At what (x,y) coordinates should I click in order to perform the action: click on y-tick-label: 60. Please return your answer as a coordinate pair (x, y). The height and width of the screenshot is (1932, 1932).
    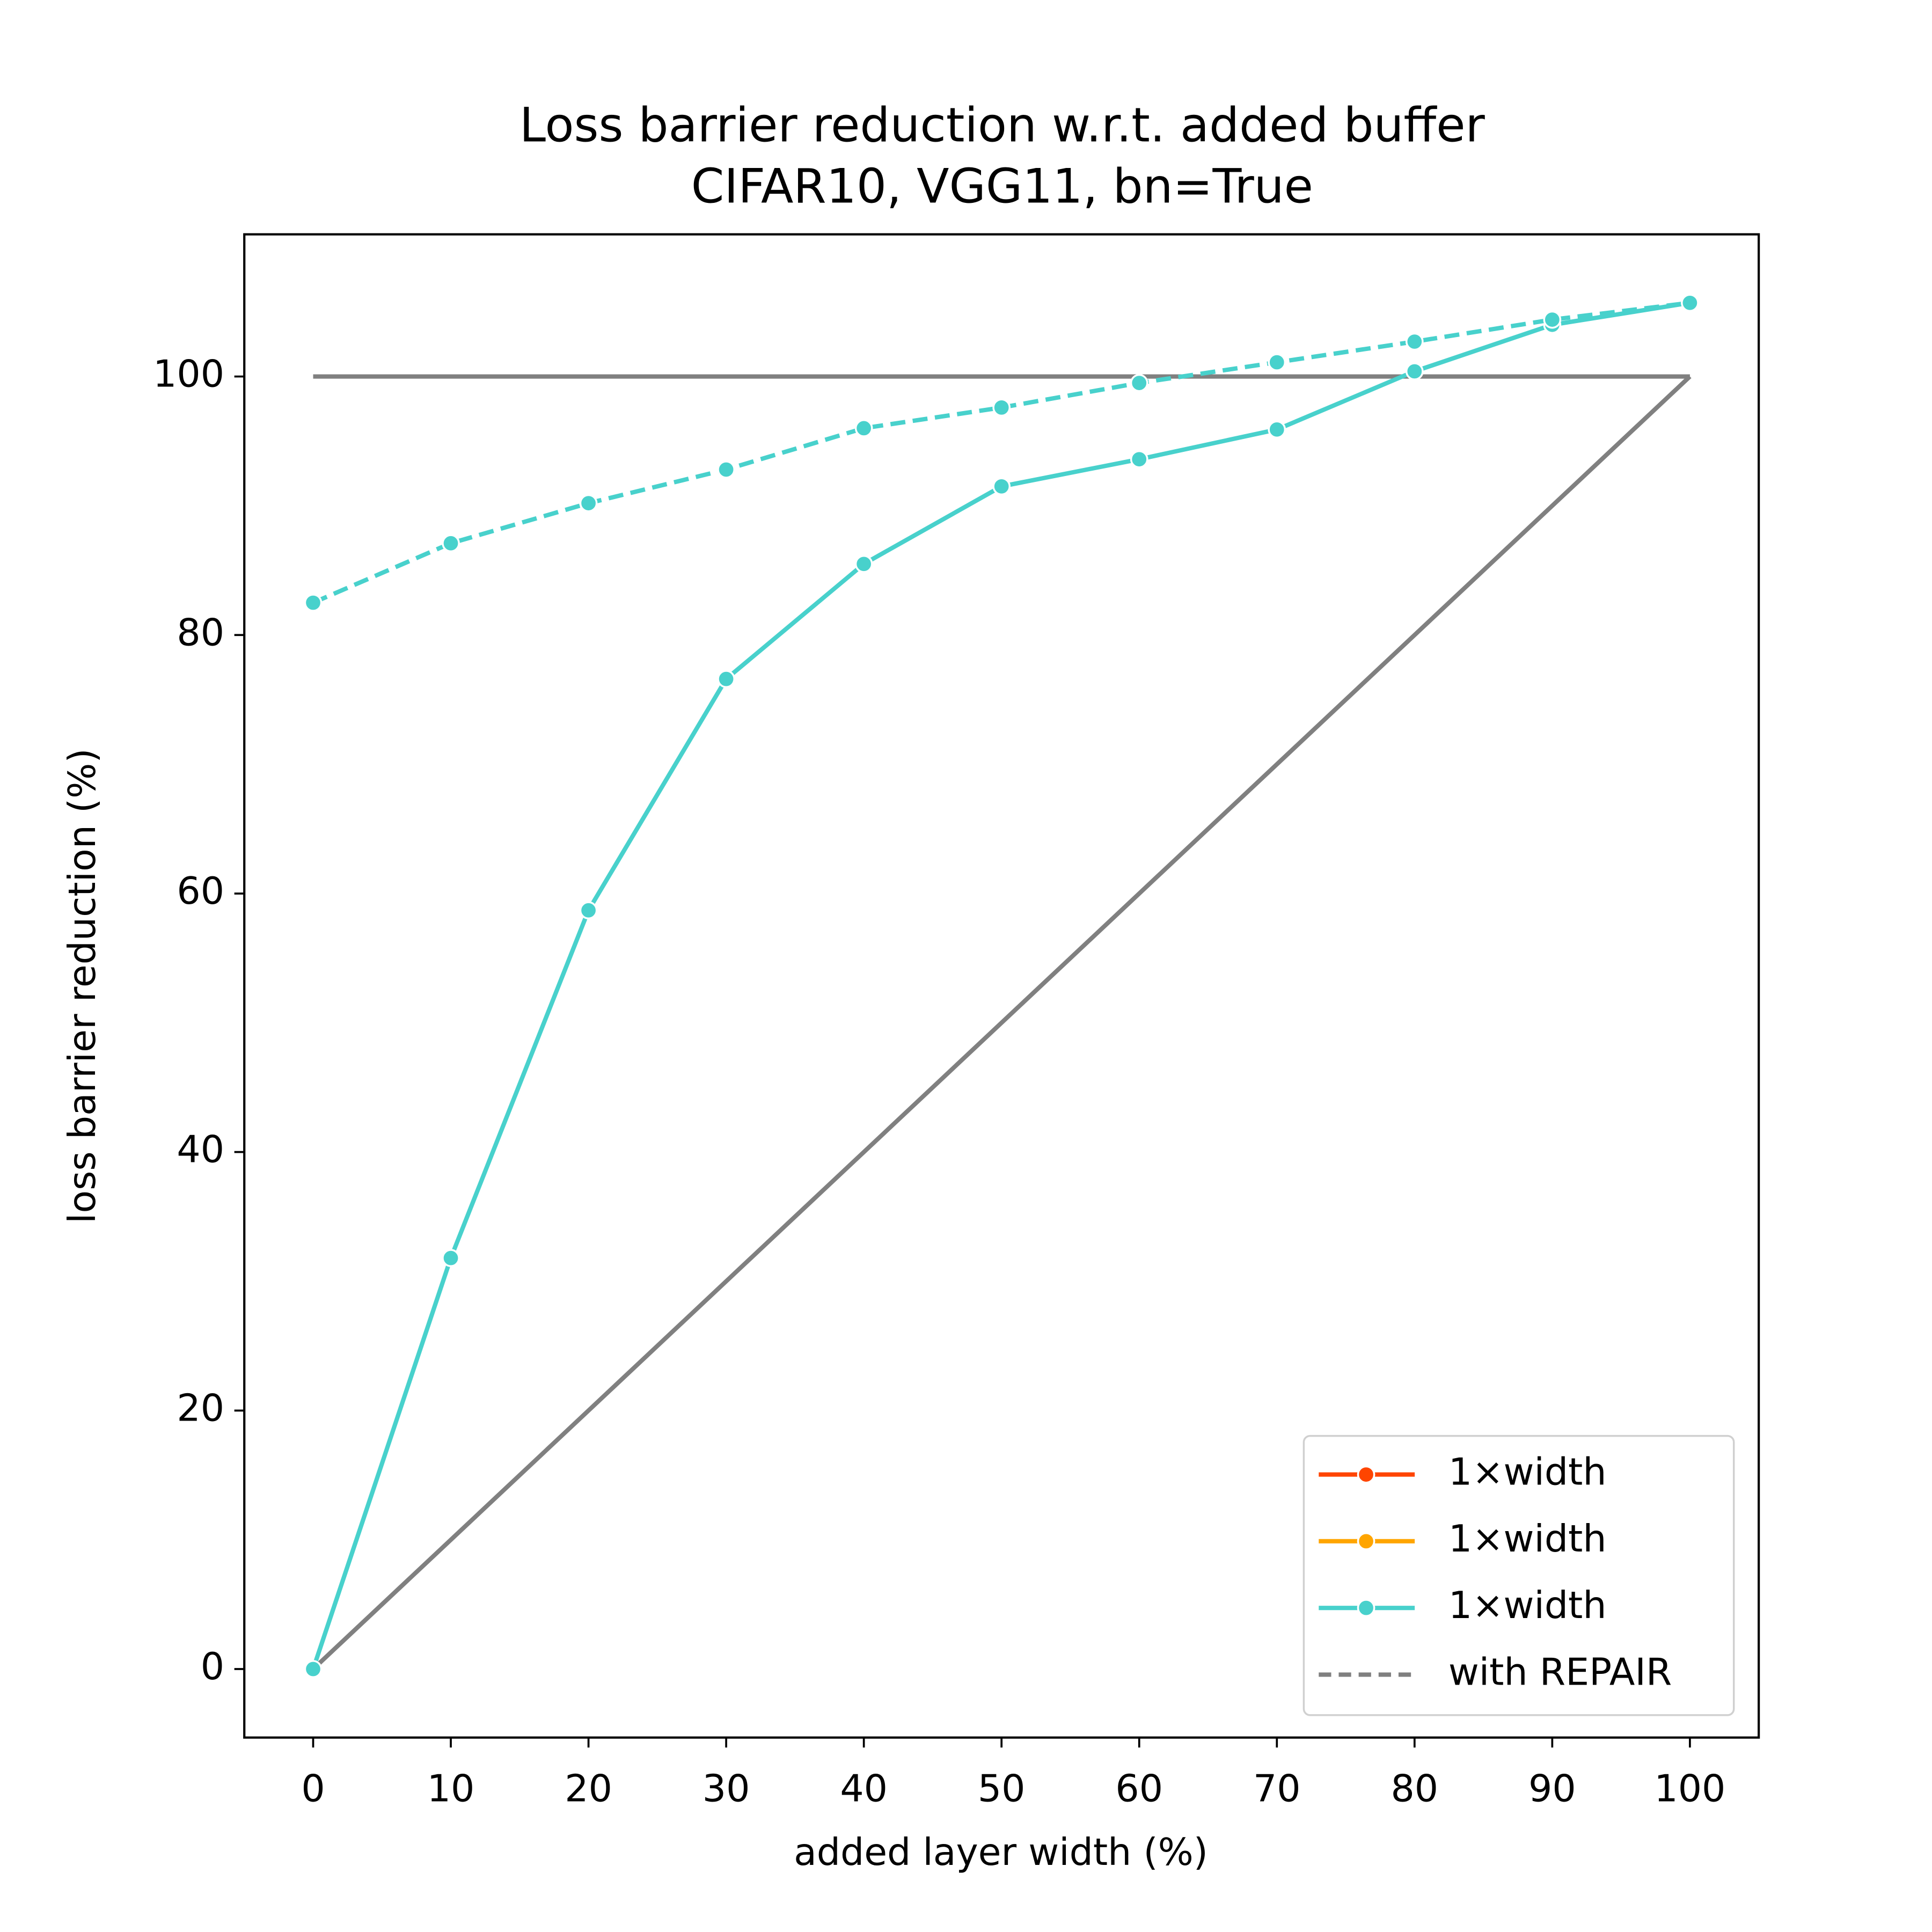
    Looking at the image, I should click on (200, 891).